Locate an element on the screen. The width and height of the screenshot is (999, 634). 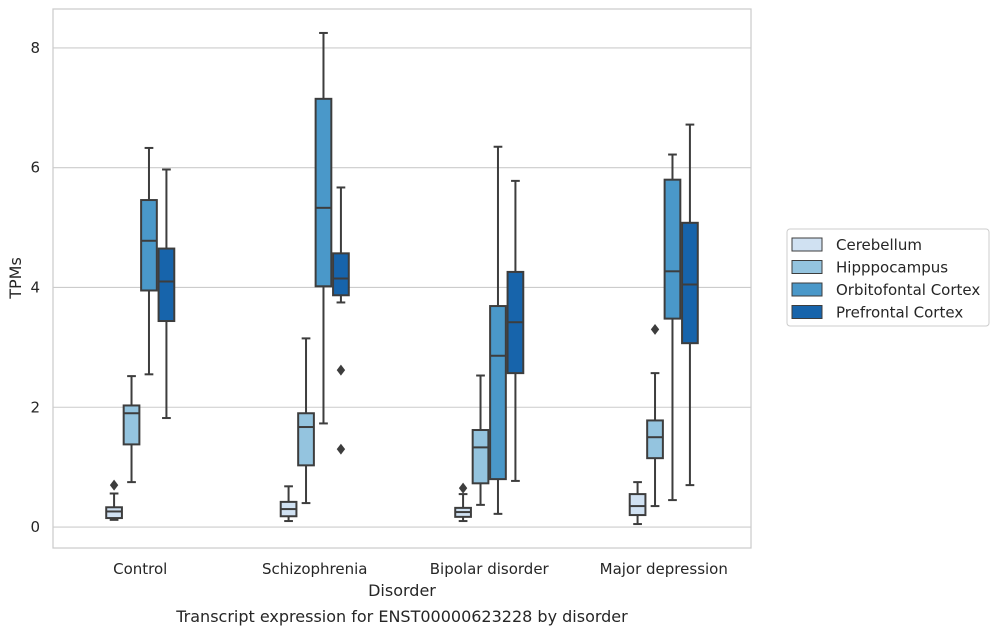
y-tick-label: 6 is located at coordinates (35, 168).